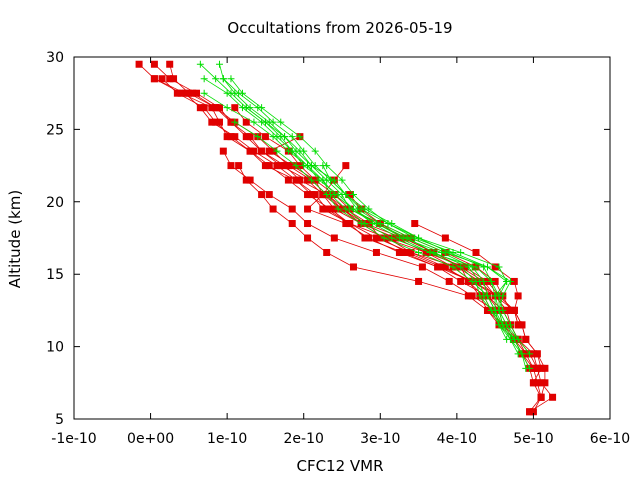 The image size is (640, 480). What do you see at coordinates (55, 203) in the screenshot?
I see `y-tick-label: 20` at bounding box center [55, 203].